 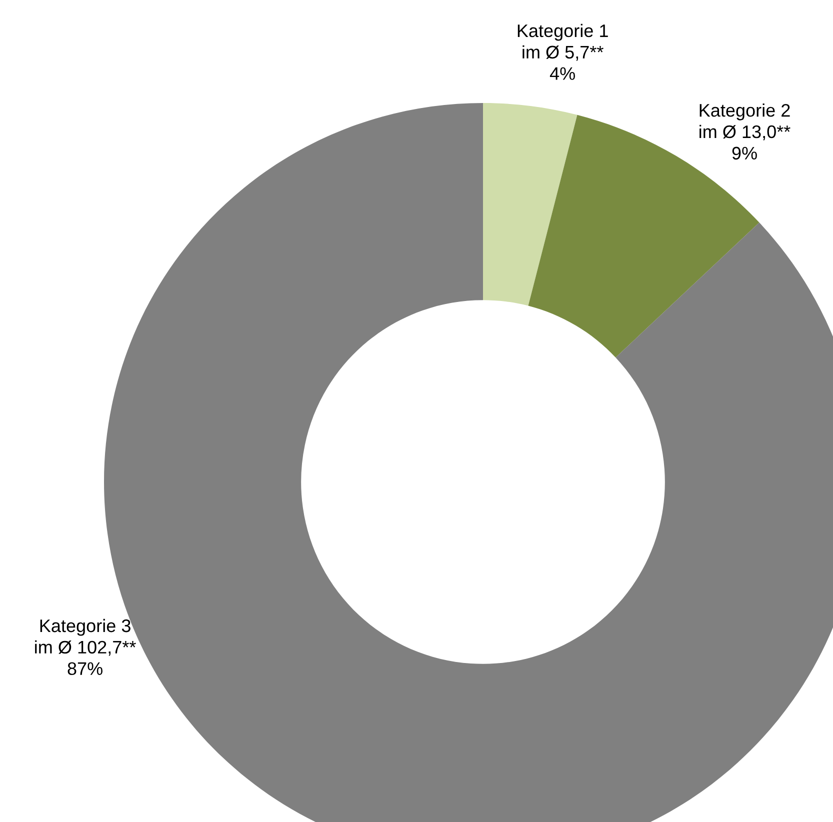 What do you see at coordinates (563, 62) in the screenshot?
I see `data-label: im Ø 5,7** 4%` at bounding box center [563, 62].